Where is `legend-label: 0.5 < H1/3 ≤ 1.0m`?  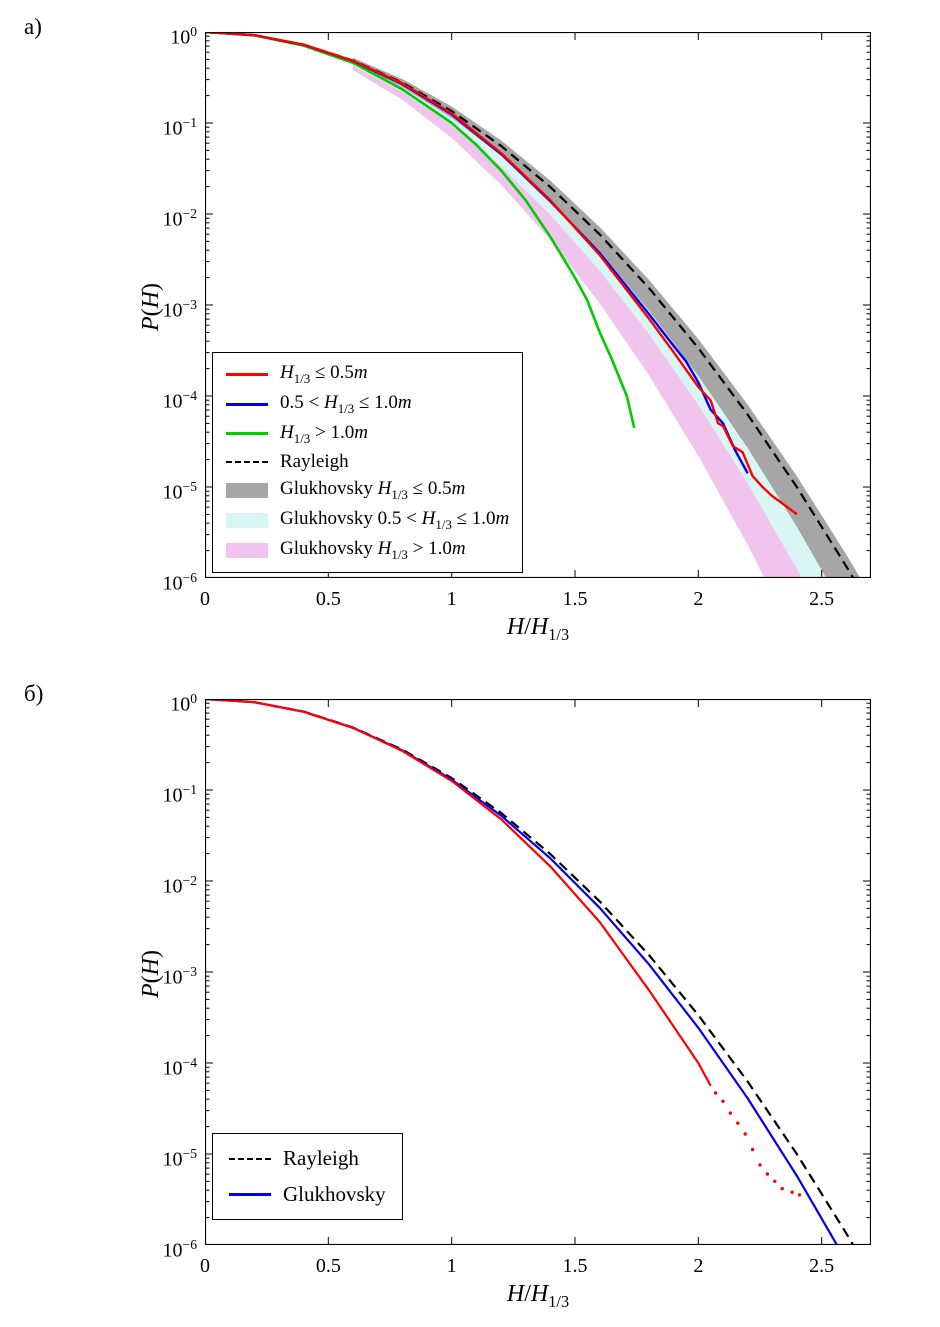 legend-label: 0.5 < H1/3 ≤ 1.0m is located at coordinates (346, 403).